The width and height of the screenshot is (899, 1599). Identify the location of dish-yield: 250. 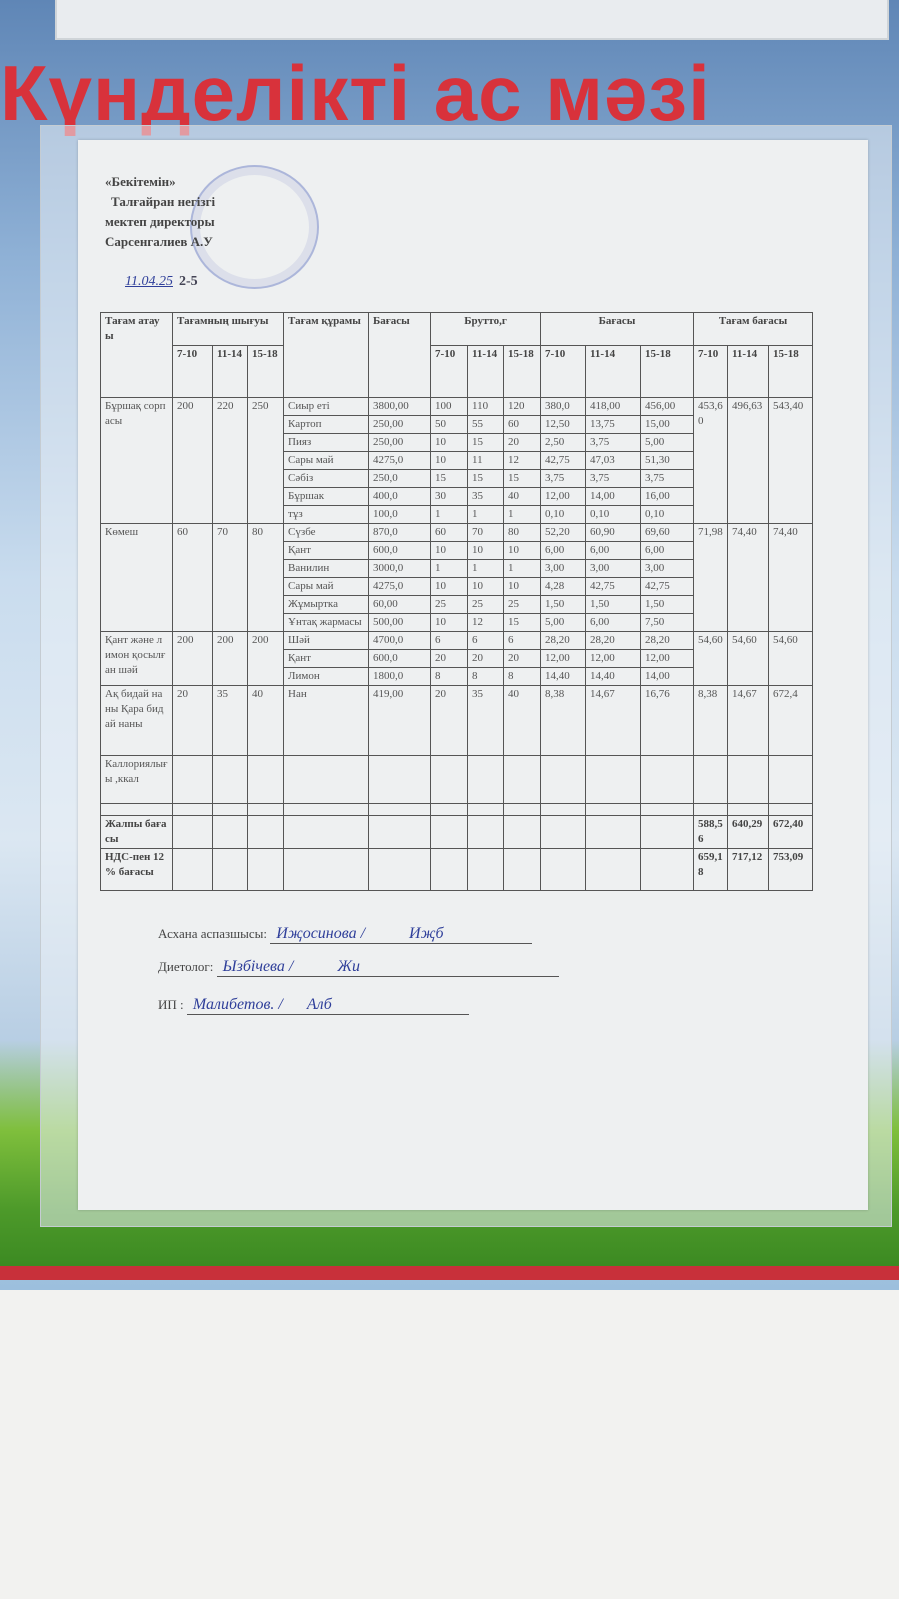
(265, 460).